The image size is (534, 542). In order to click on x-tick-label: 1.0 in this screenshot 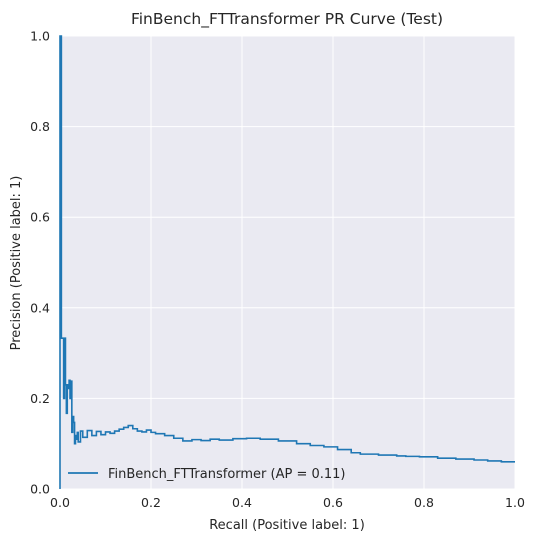, I will do `click(515, 502)`.